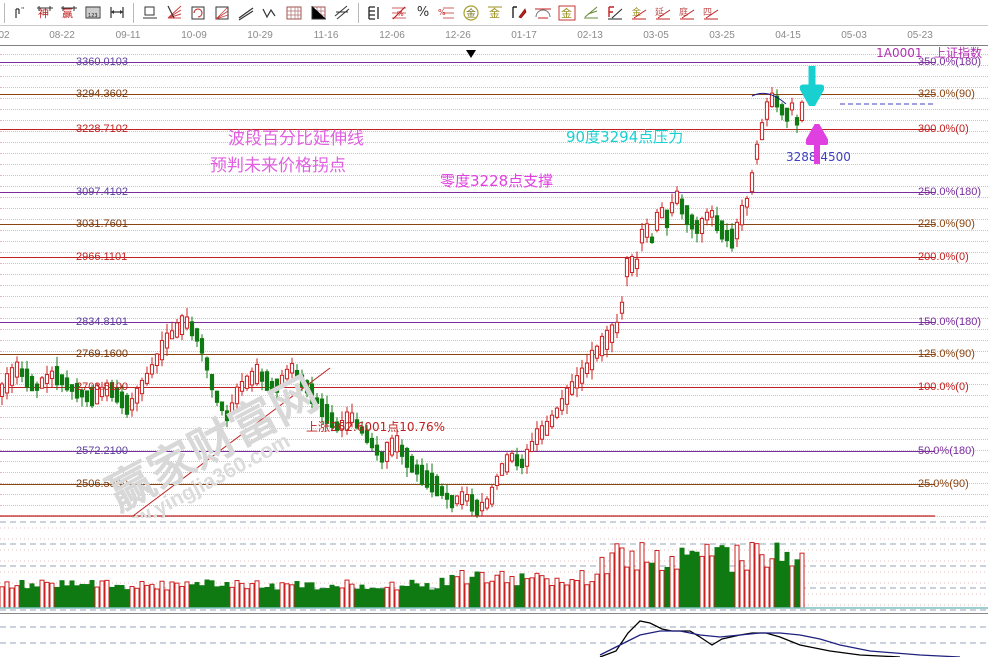 This screenshot has height=657, width=988. I want to click on price-level-label: 2834.8101, so click(102, 322).